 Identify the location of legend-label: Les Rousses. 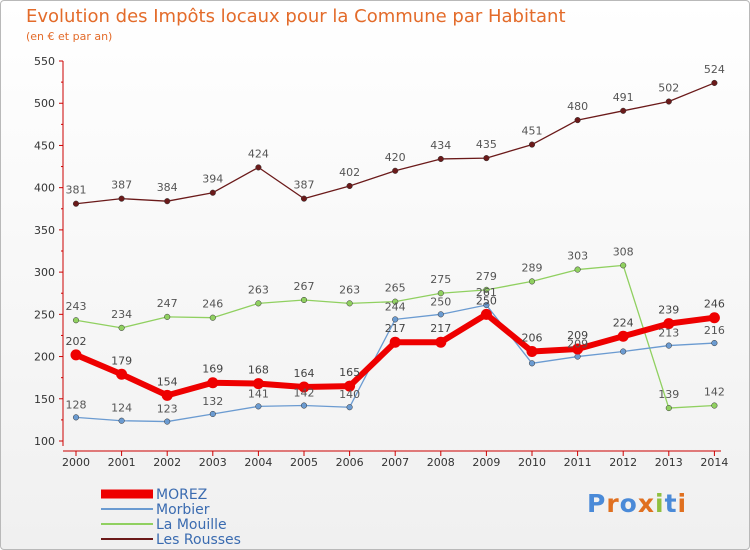
(198, 540).